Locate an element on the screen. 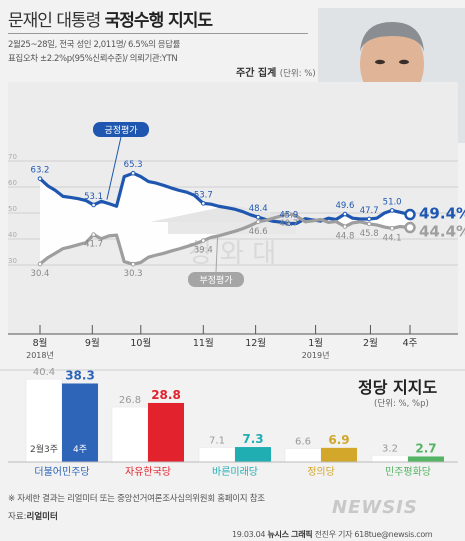  x-tick-label: 11월 is located at coordinates (203, 343).